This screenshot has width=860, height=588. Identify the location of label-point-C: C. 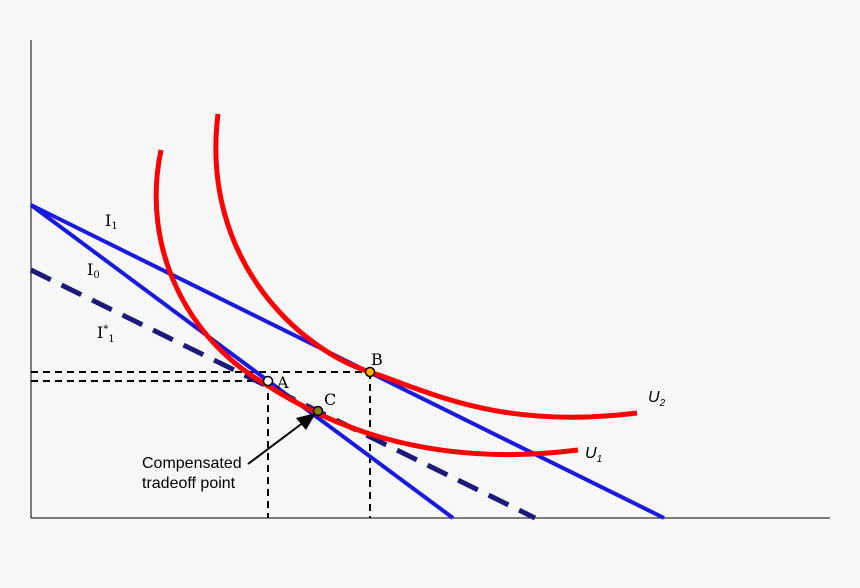
(330, 399).